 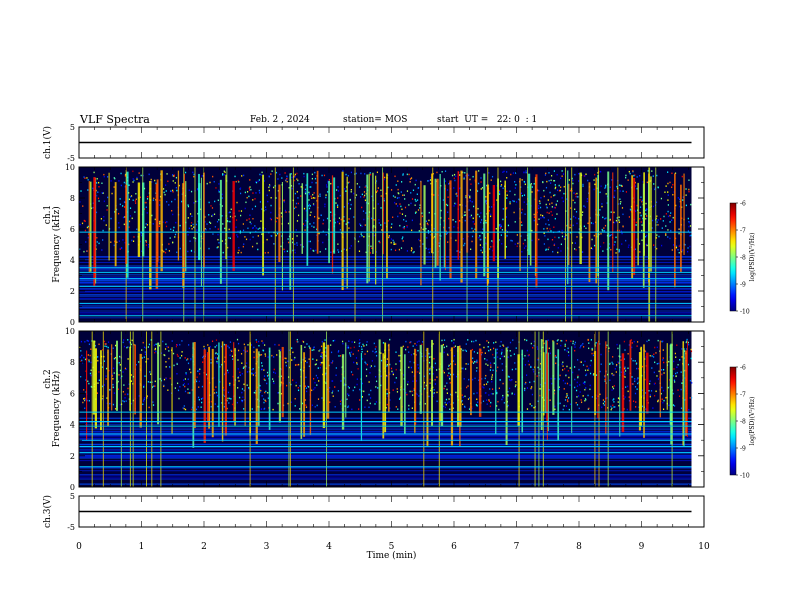 What do you see at coordinates (745, 312) in the screenshot?
I see `colorbar-tick-label: -10` at bounding box center [745, 312].